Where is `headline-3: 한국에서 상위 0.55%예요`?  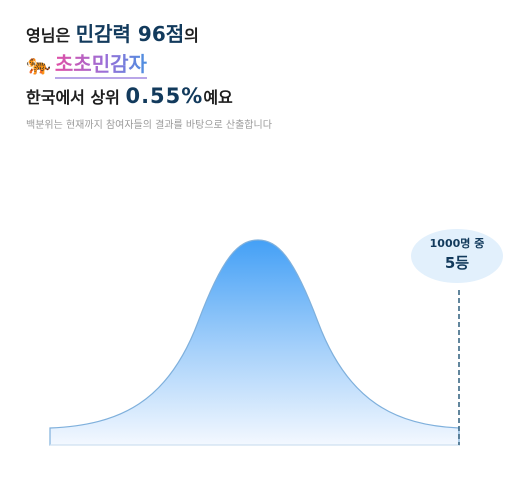
headline-3: 한국에서 상위 0.55%예요 is located at coordinates (129, 96).